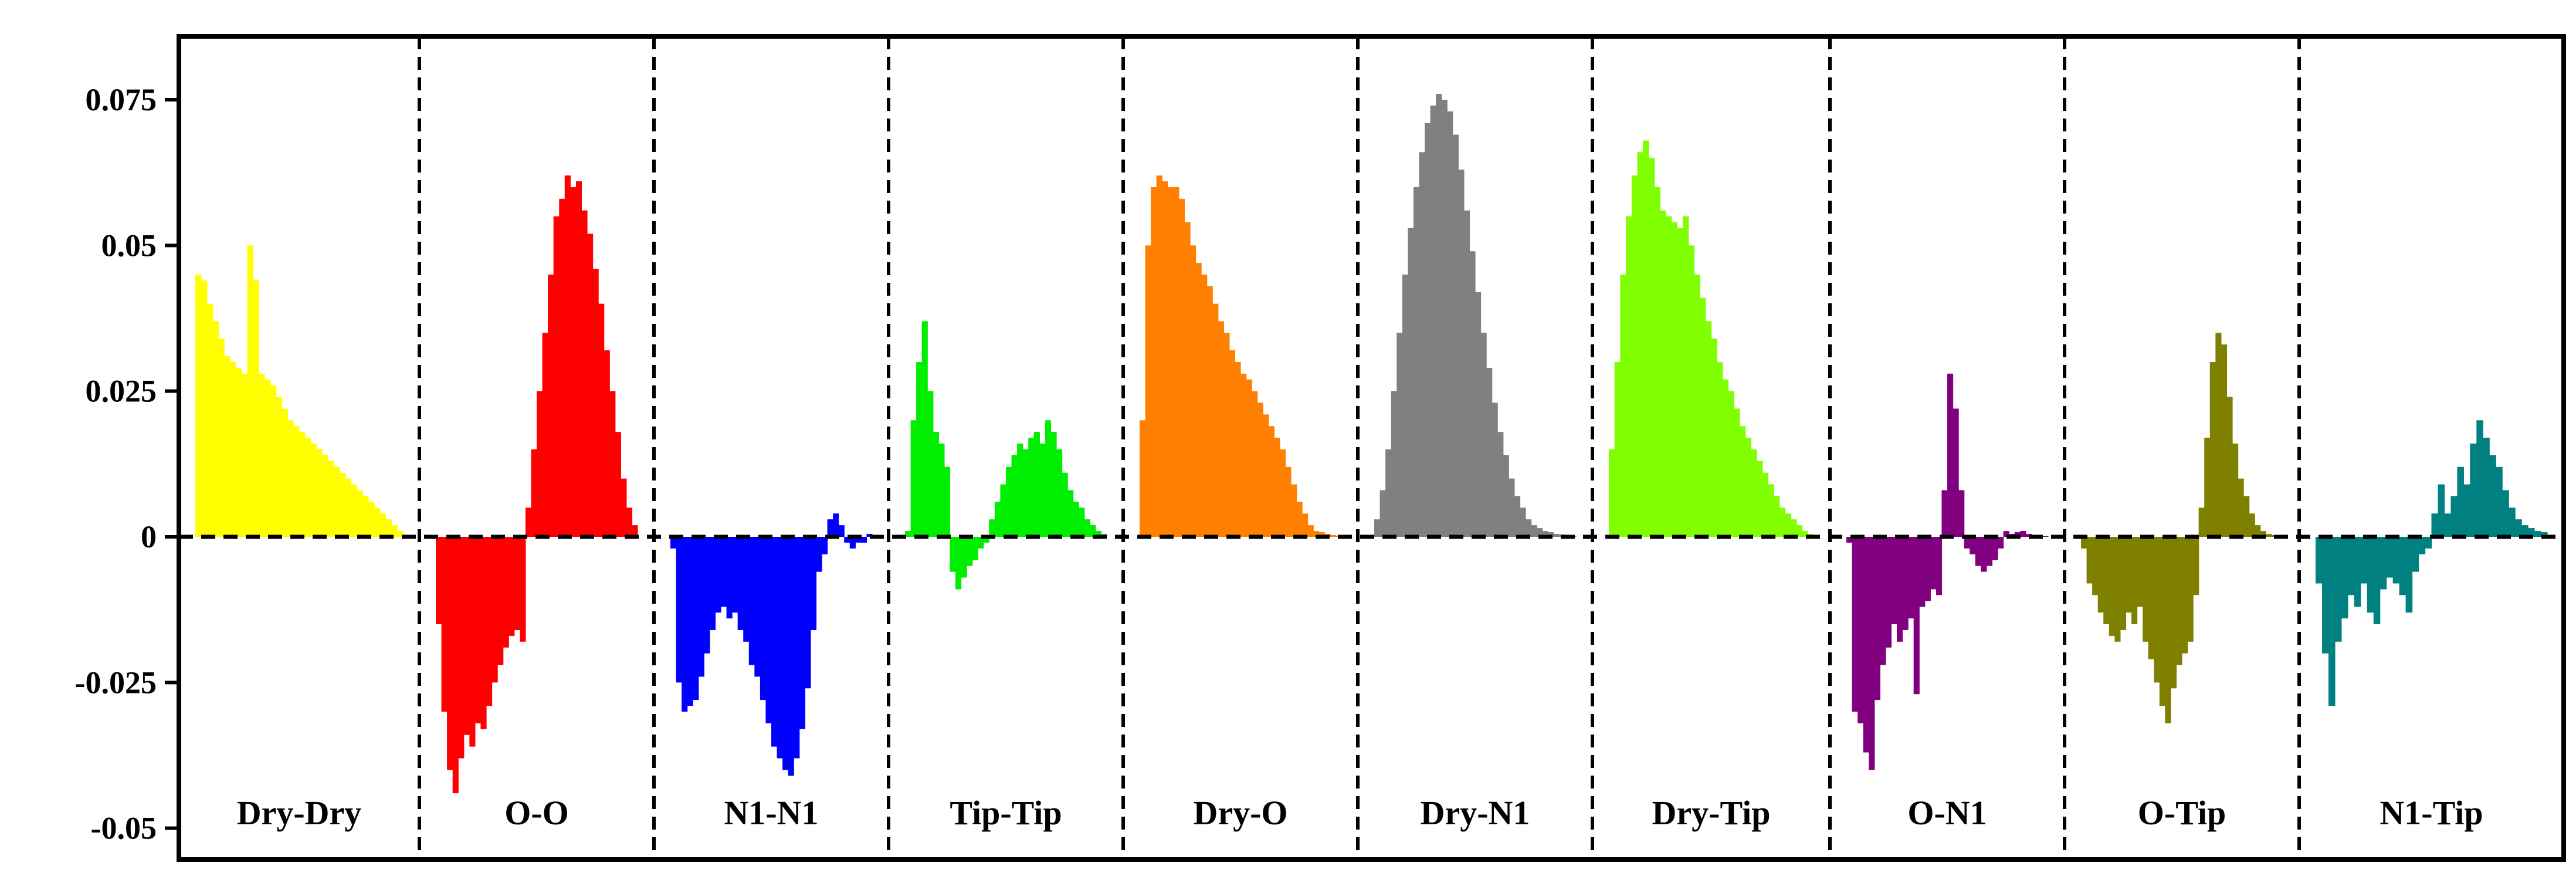  I want to click on series-Dry-Tip, so click(1711, 339).